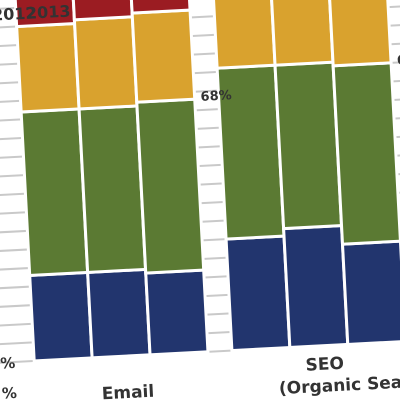 The image size is (400, 400). I want to click on category-label: (Organic Search, so click(339, 385).